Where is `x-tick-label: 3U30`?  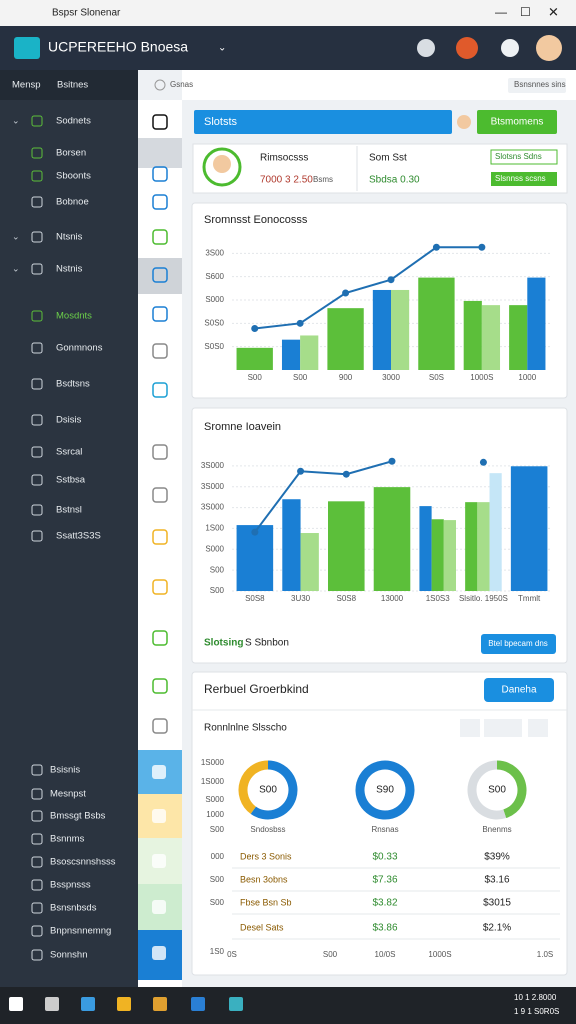 x-tick-label: 3U30 is located at coordinates (301, 598).